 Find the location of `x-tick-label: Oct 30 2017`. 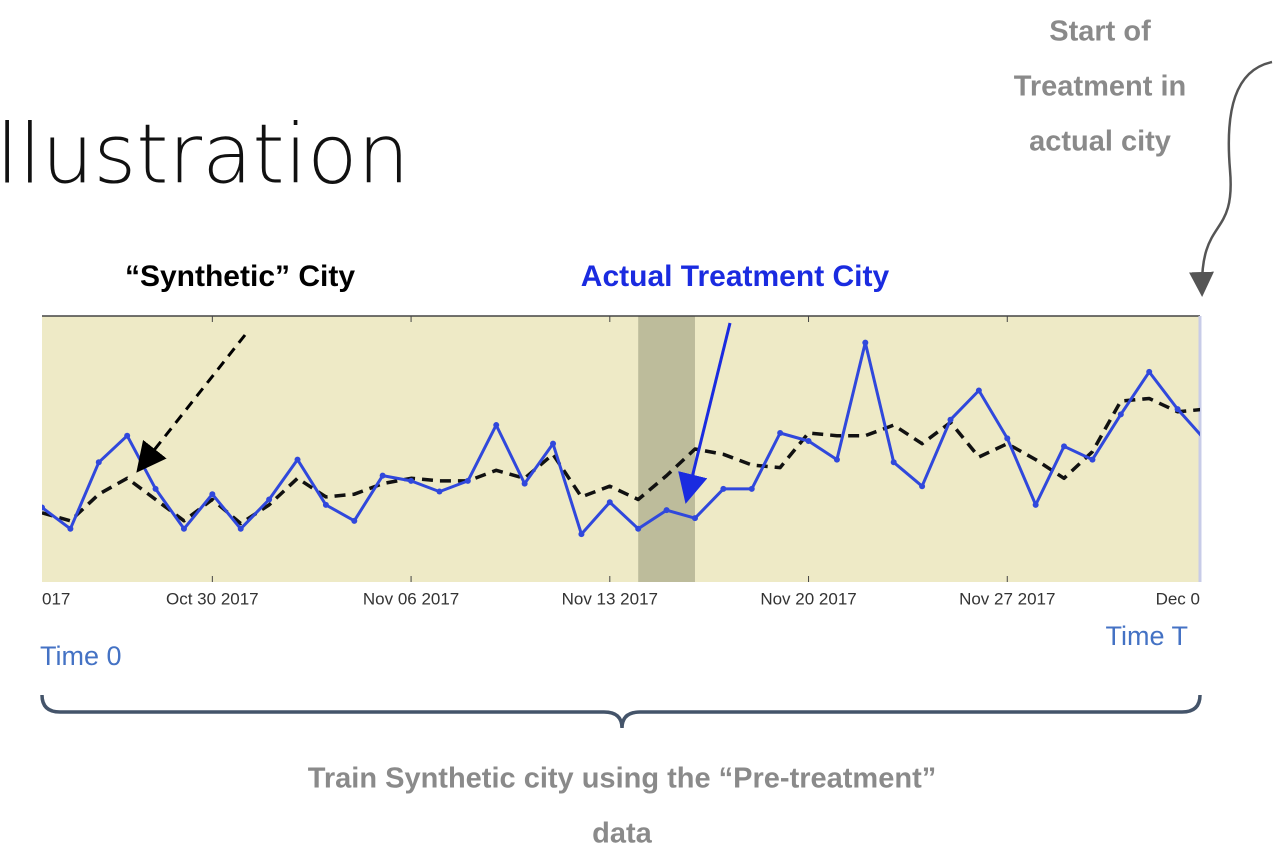

x-tick-label: Oct 30 2017 is located at coordinates (212, 598).